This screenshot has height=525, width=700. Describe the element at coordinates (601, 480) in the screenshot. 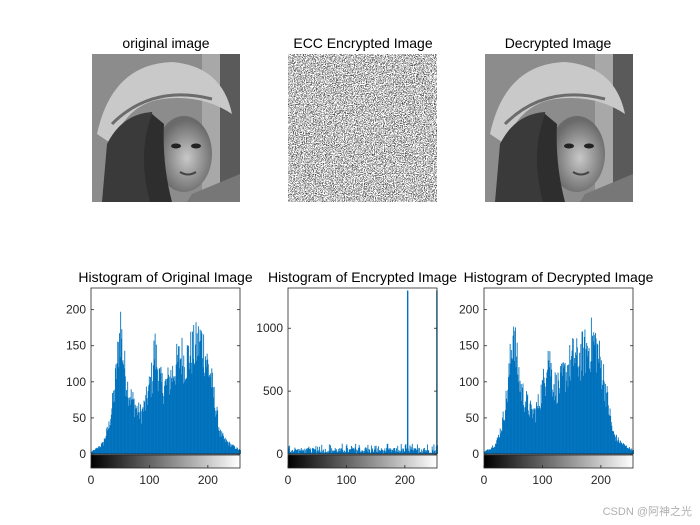

I see `x-tick-label: 200` at that location.